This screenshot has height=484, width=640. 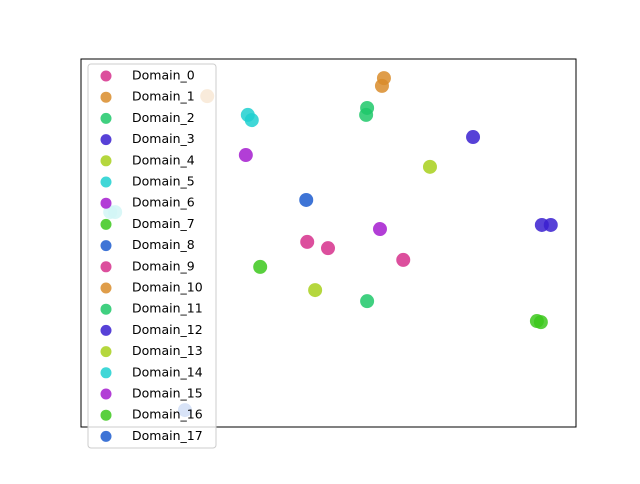 What do you see at coordinates (167, 287) in the screenshot?
I see `legend-label: Domain_10` at bounding box center [167, 287].